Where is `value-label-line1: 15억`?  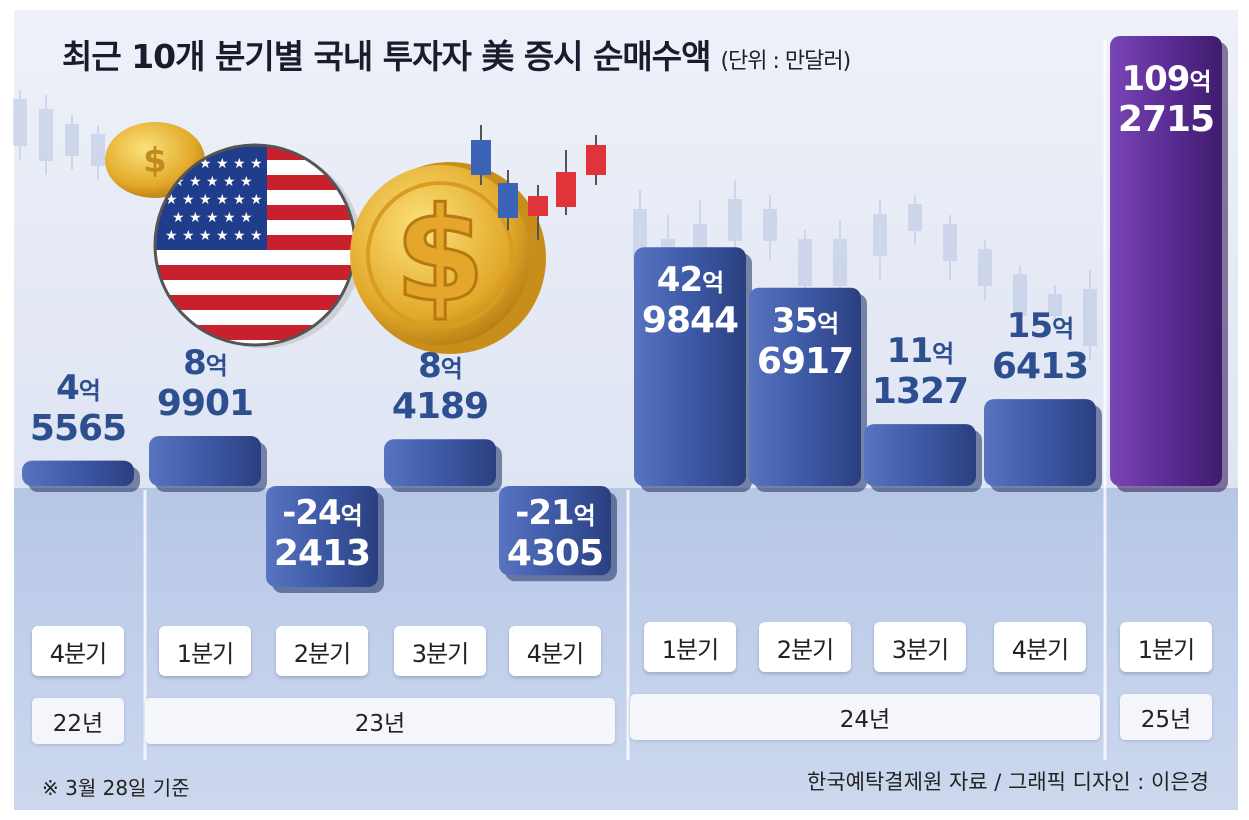
value-label-line1: 15억 is located at coordinates (1040, 327).